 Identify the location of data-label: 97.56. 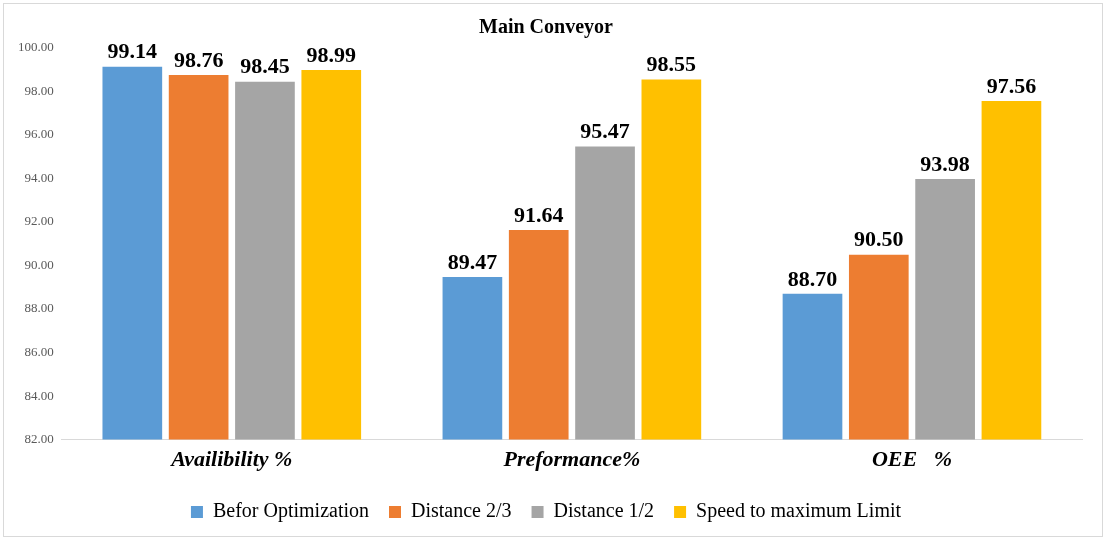
(1011, 85).